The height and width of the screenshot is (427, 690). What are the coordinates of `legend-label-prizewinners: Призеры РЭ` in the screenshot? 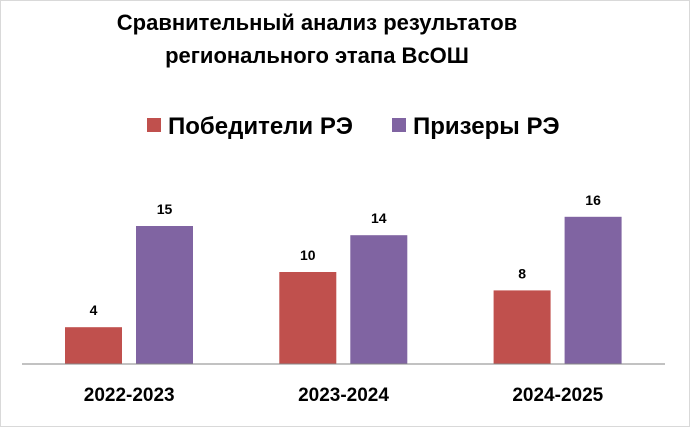 It's located at (486, 126).